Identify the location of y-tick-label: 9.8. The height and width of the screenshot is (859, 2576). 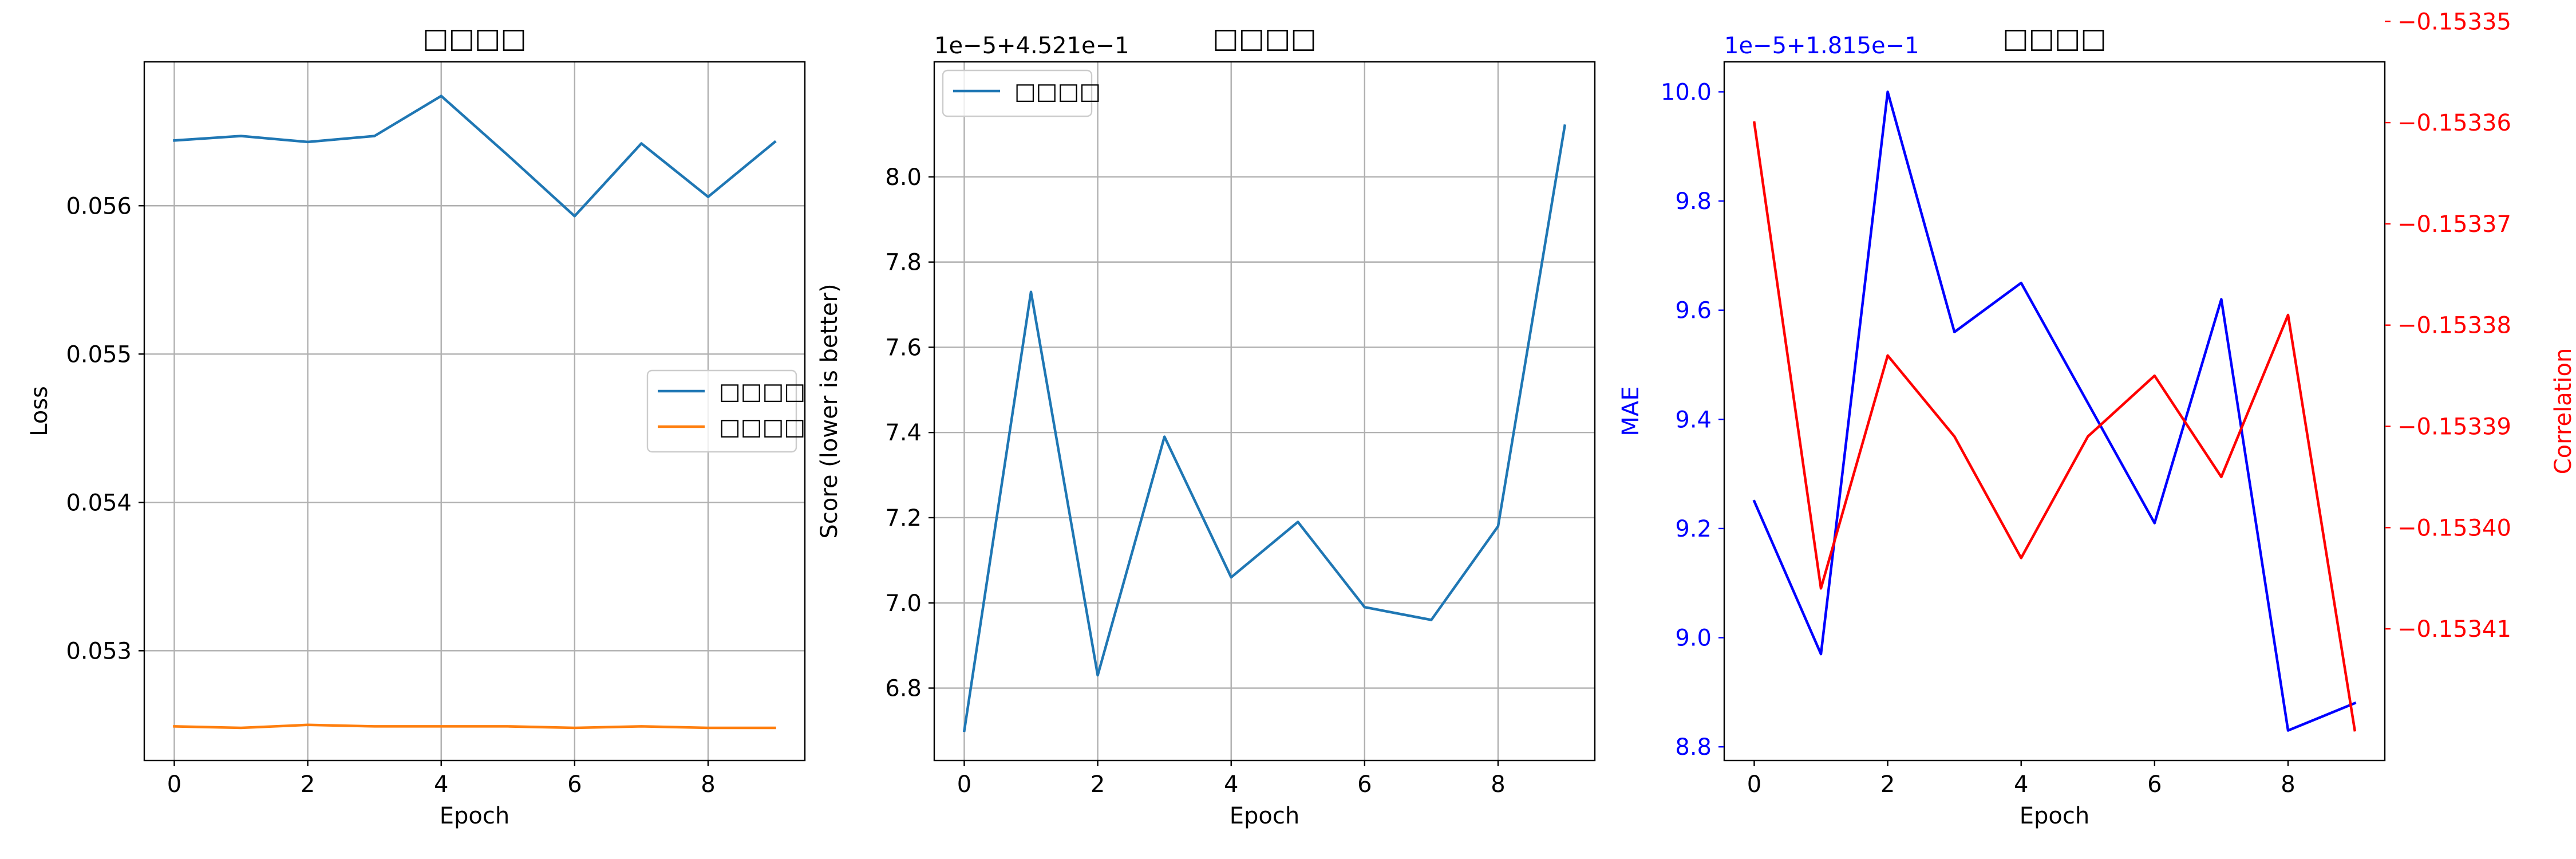
(1693, 201).